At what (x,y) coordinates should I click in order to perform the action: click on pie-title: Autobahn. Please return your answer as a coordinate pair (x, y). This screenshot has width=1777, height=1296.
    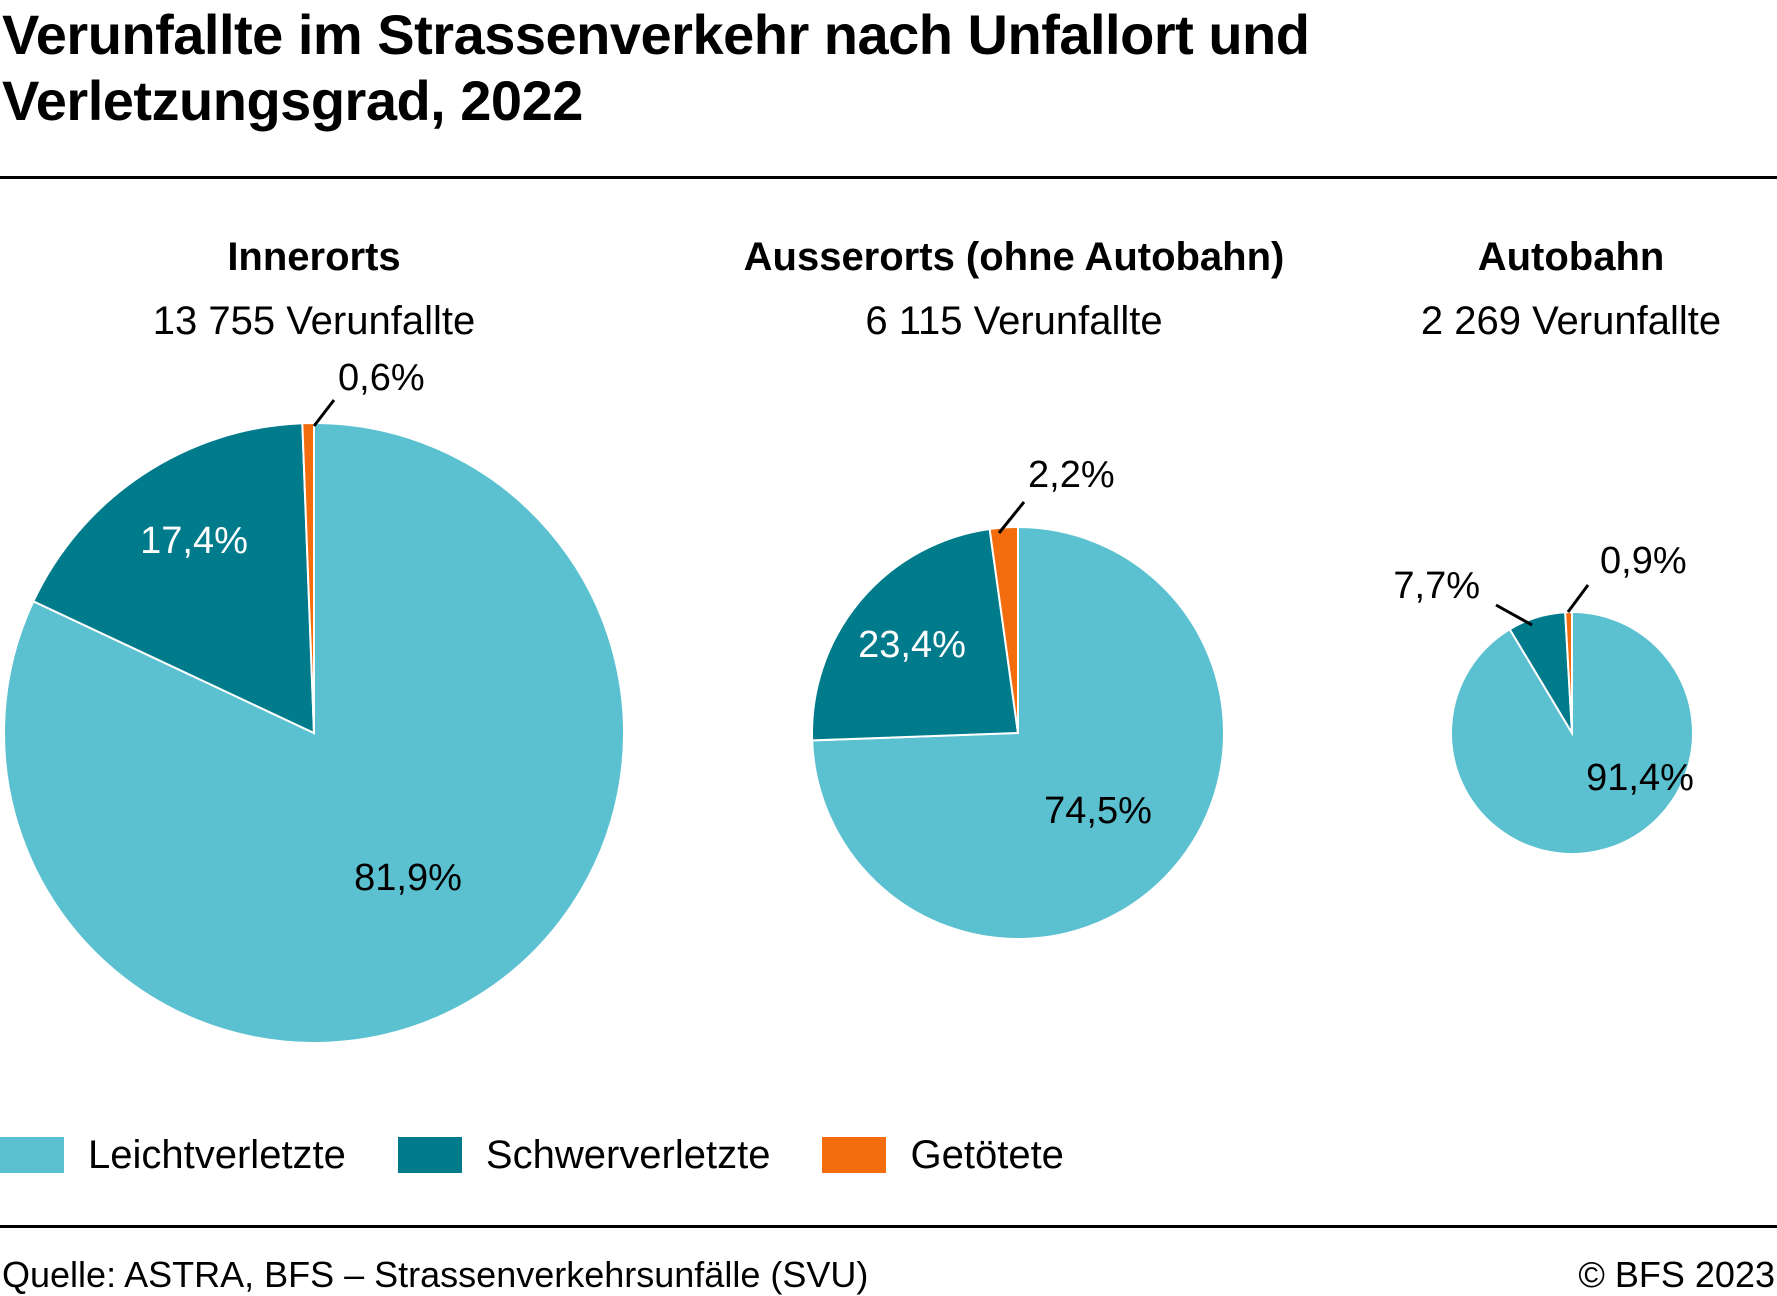
    Looking at the image, I should click on (1571, 257).